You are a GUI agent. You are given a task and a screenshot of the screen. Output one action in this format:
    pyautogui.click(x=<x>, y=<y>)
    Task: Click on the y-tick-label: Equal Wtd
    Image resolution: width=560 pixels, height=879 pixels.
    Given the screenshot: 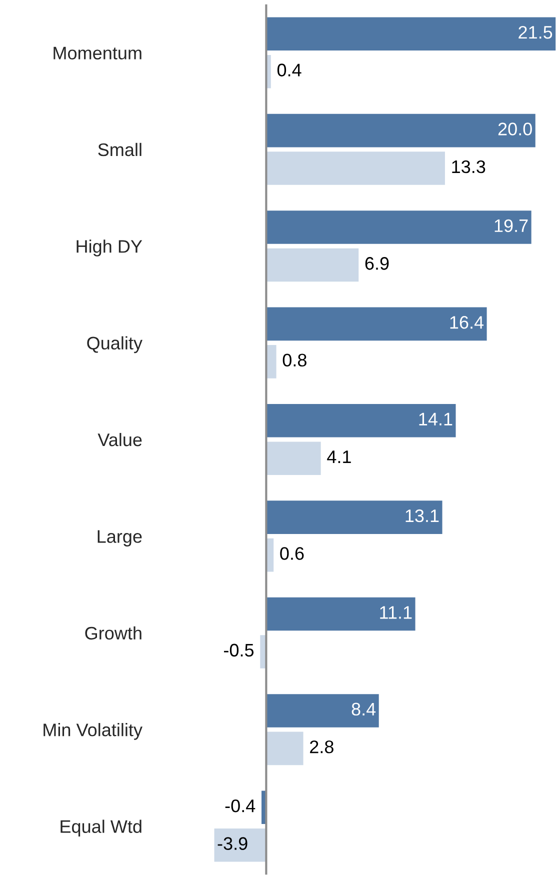 What is the action you would take?
    pyautogui.click(x=101, y=828)
    